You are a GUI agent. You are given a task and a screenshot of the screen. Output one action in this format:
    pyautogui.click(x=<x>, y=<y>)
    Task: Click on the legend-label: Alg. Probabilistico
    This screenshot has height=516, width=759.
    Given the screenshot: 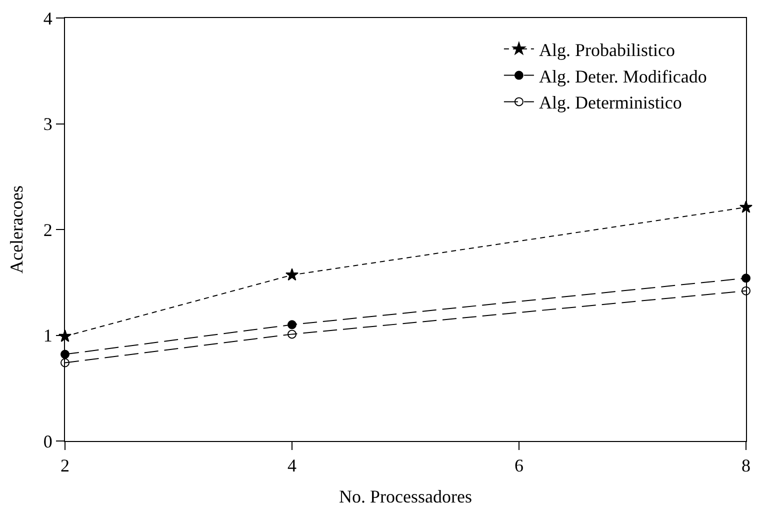 What is the action you would take?
    pyautogui.click(x=606, y=50)
    